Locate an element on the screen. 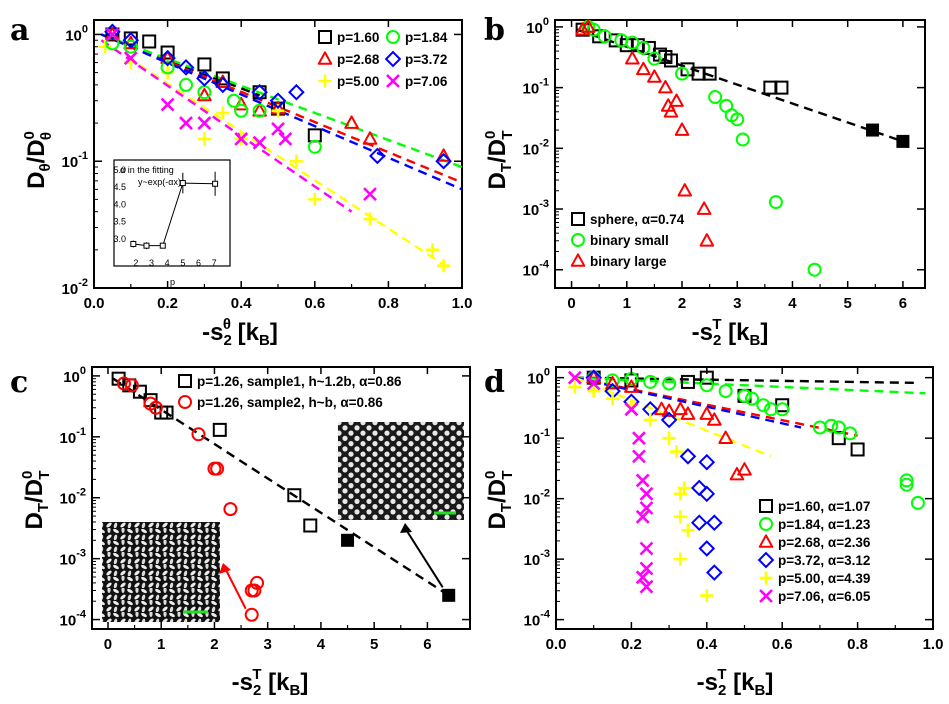 The image size is (949, 704). x-tick-label: 5 is located at coordinates (374, 644).